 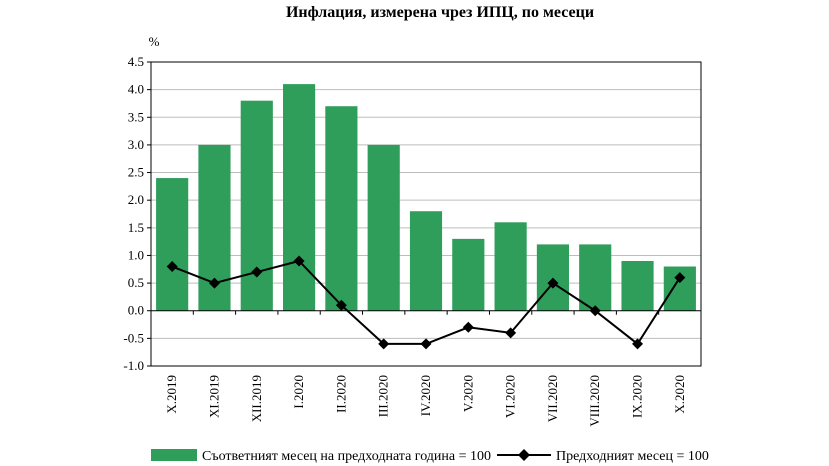 What do you see at coordinates (632, 456) in the screenshot?
I see `legend-line-label: Предходният месец = 100` at bounding box center [632, 456].